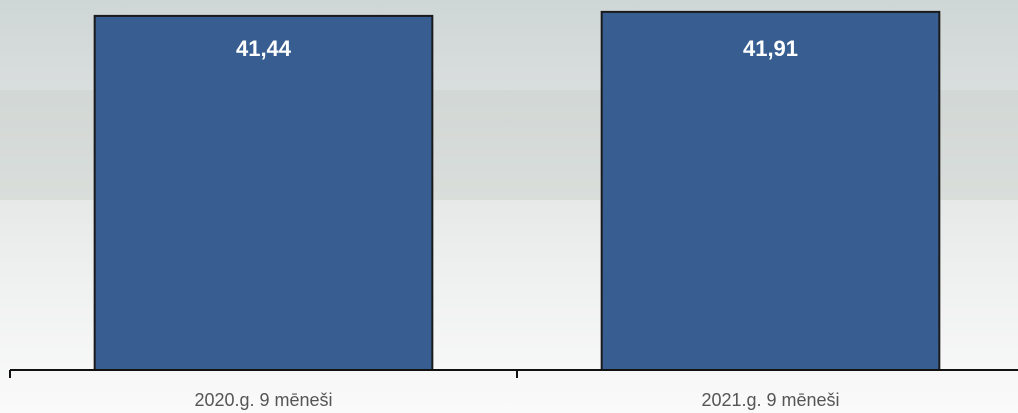  Describe the element at coordinates (263, 400) in the screenshot. I see `x-tick-label: 2020.g. 9 mēneši` at that location.